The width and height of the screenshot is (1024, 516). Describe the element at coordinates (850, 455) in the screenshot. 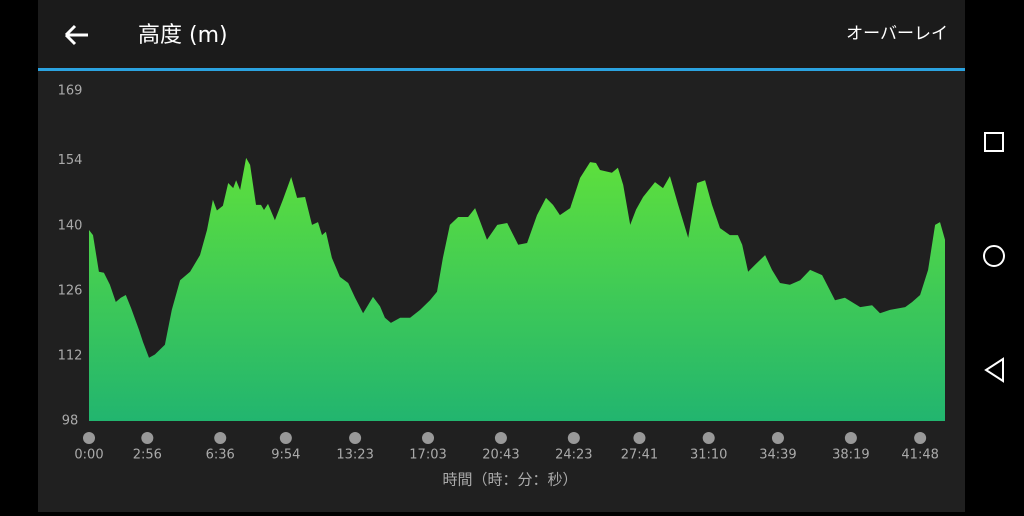

I see `x-tick-label: 38:19` at that location.